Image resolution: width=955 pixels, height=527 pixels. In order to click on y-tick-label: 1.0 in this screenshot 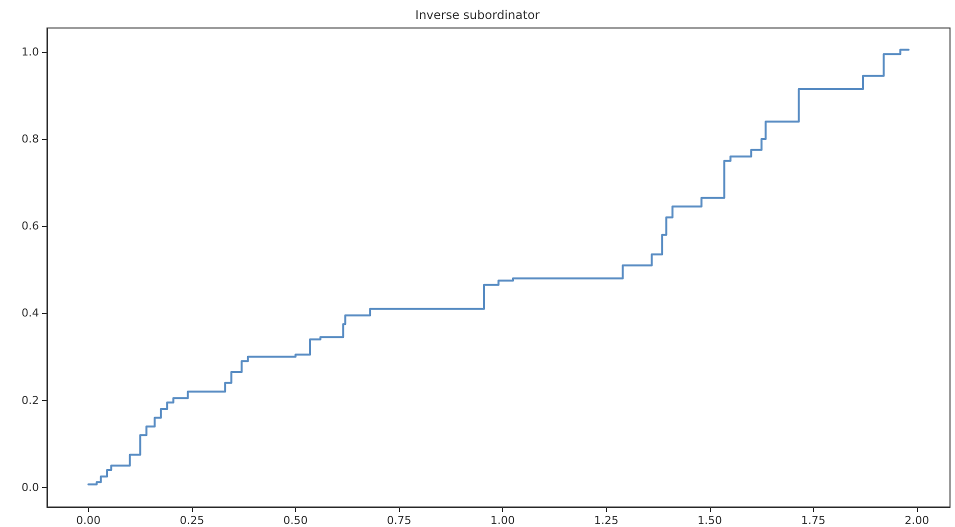, I will do `click(30, 51)`.